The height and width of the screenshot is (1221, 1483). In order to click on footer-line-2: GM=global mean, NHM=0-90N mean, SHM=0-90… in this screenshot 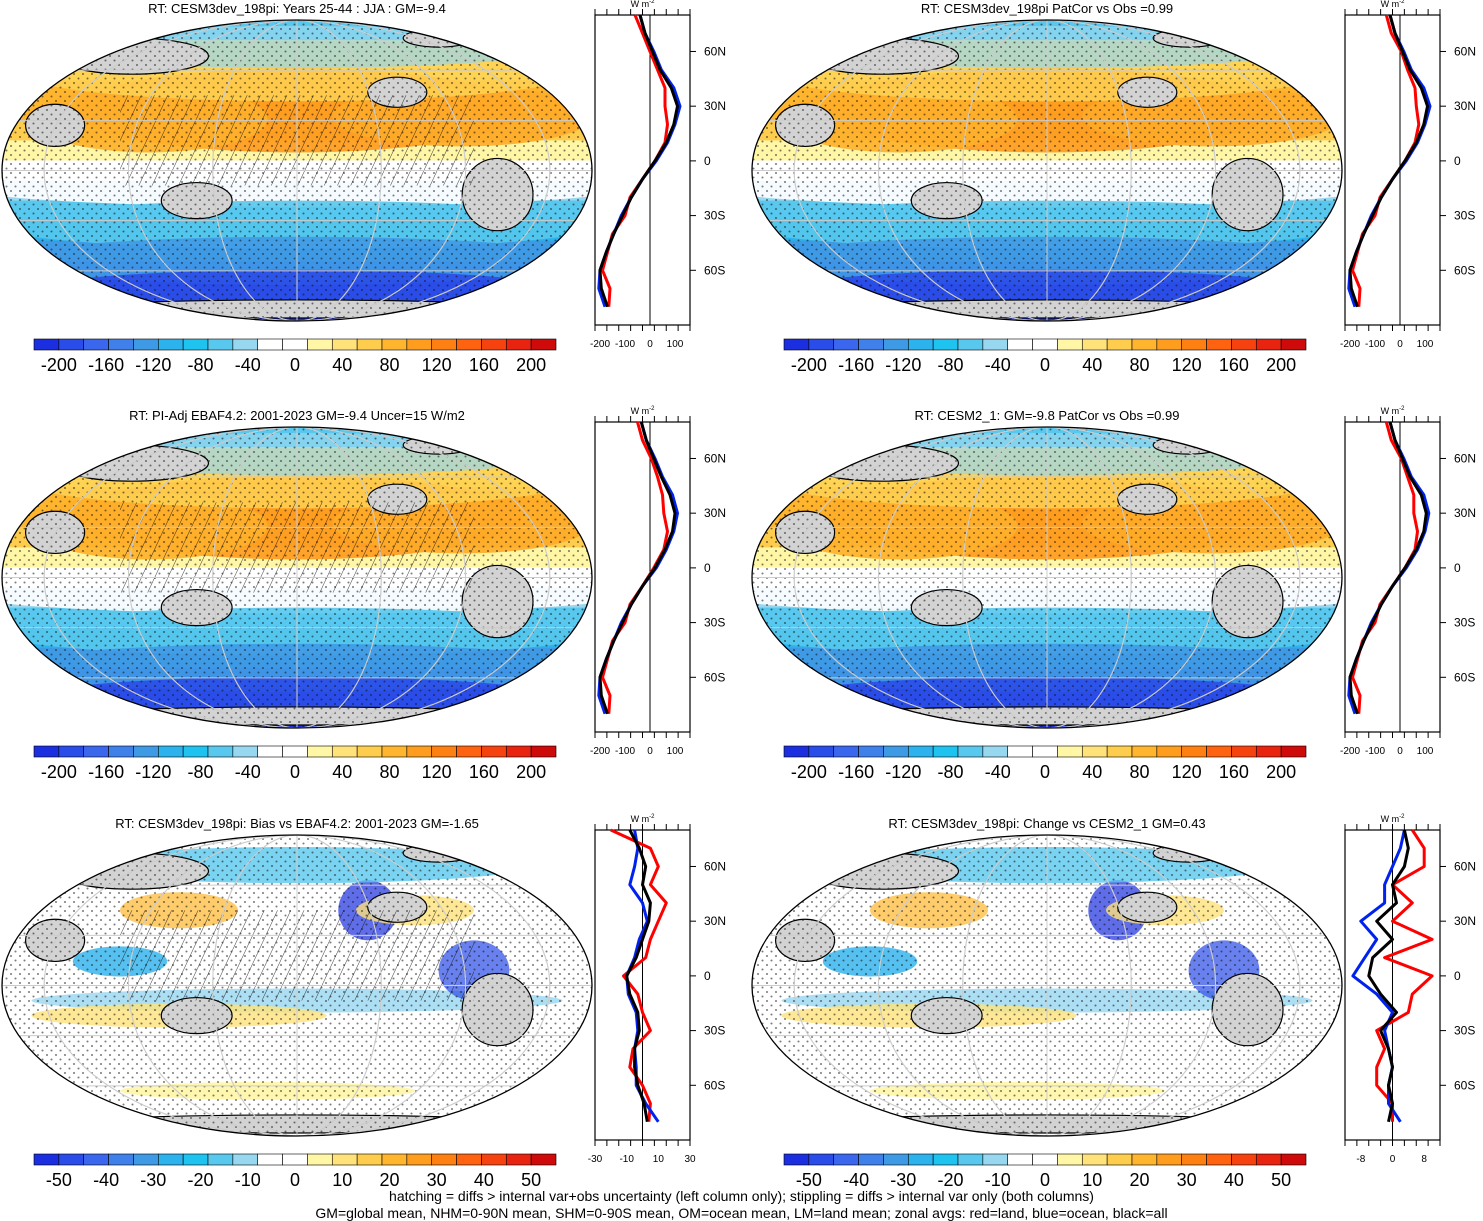, I will do `click(741, 1213)`.